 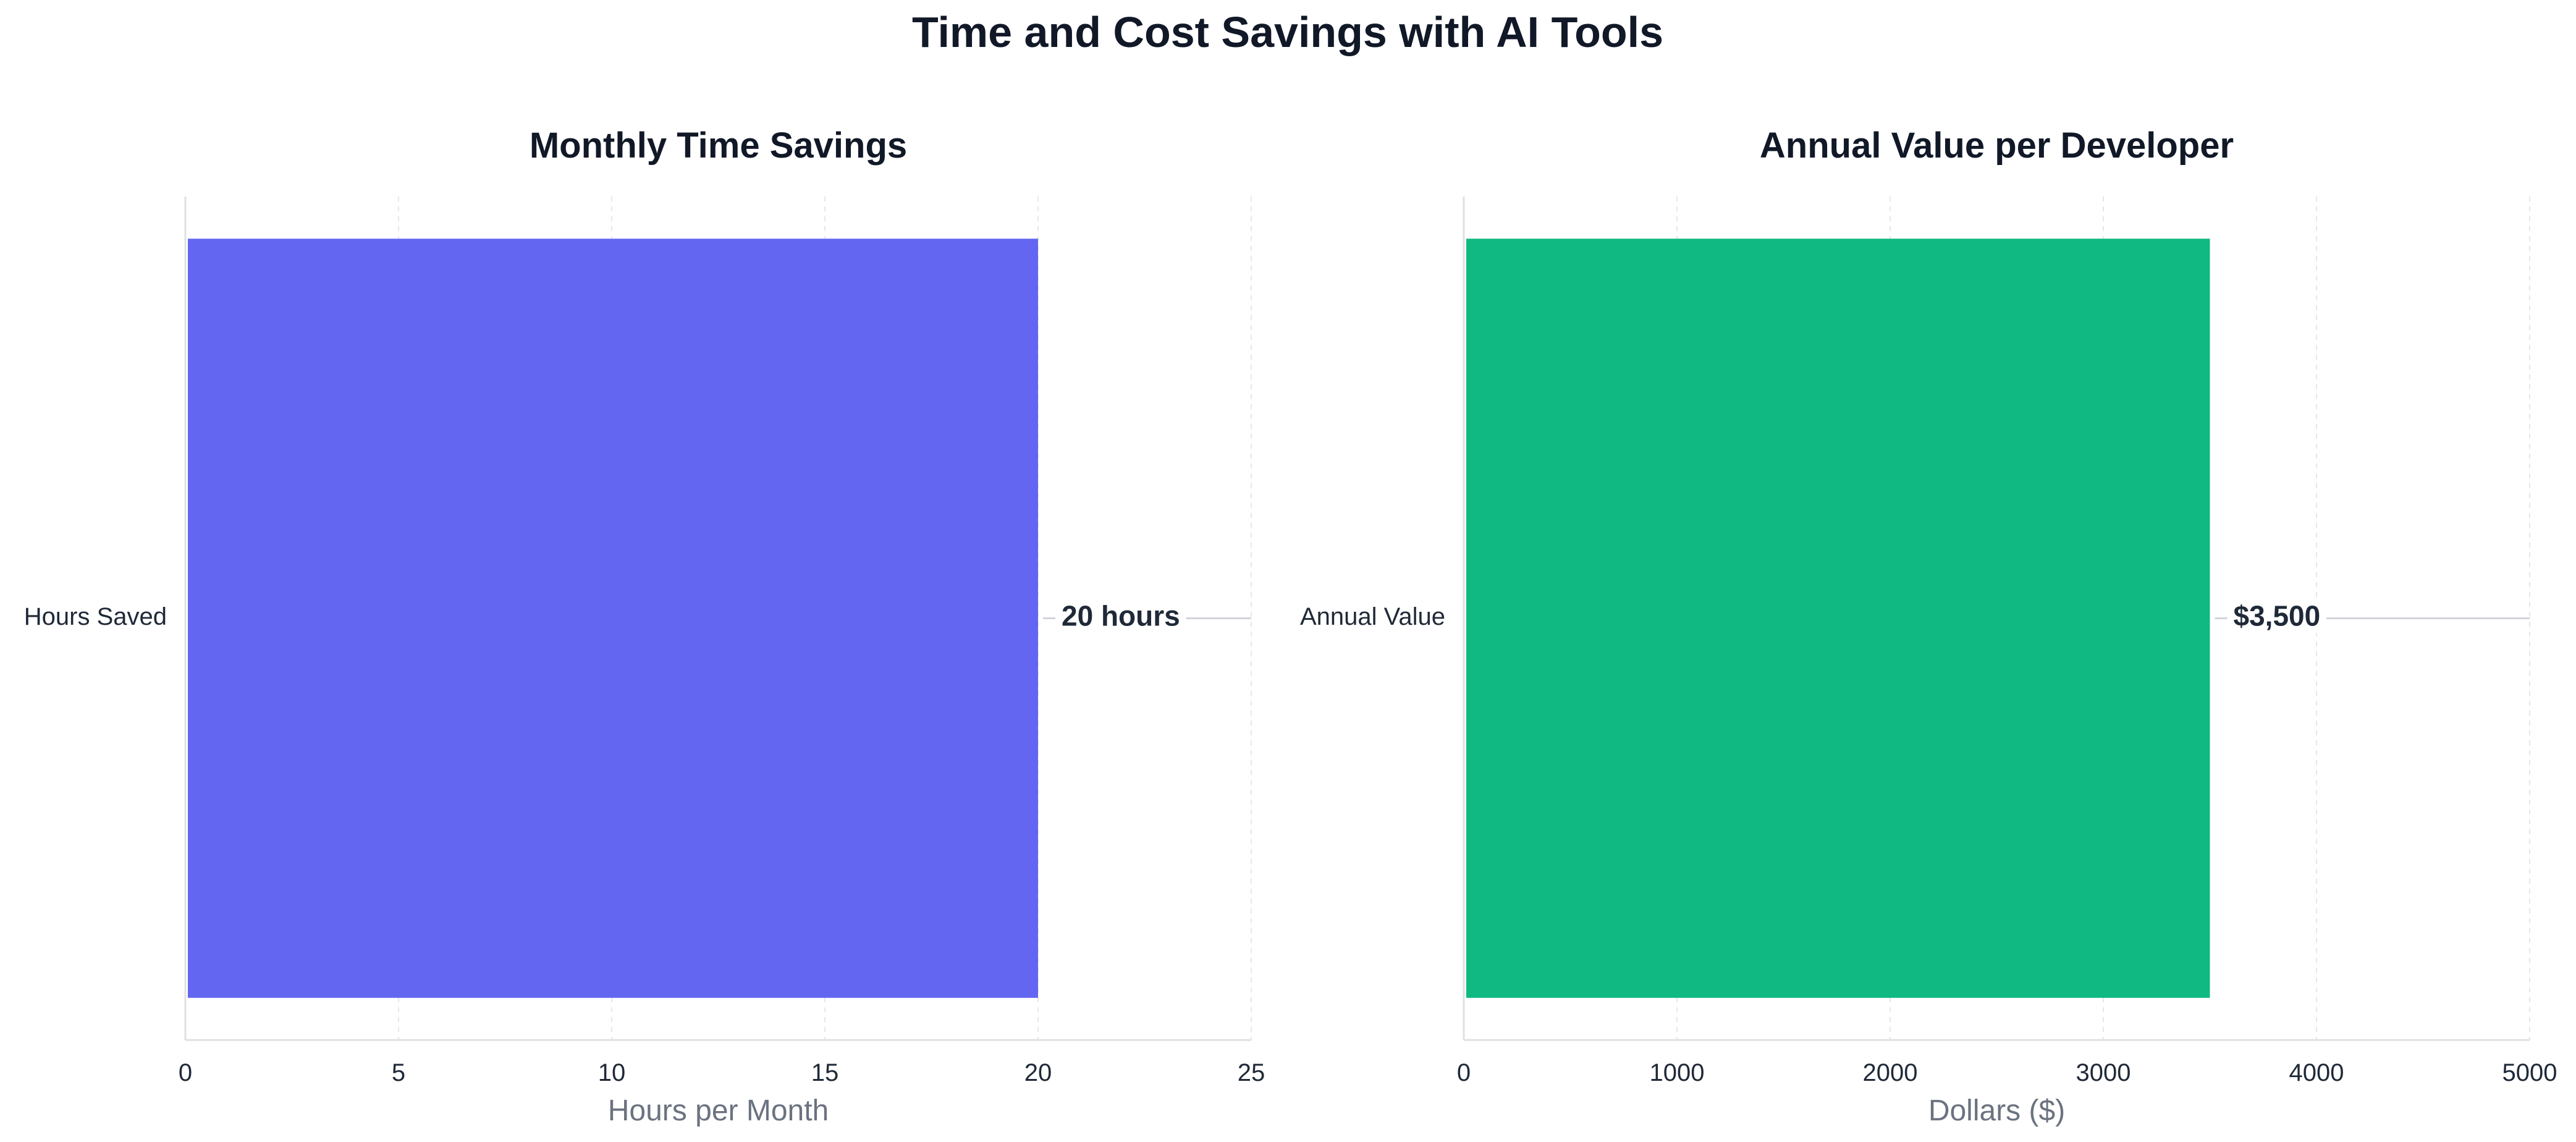 I want to click on chart-1-xtick-label-2: 10, so click(x=612, y=1072).